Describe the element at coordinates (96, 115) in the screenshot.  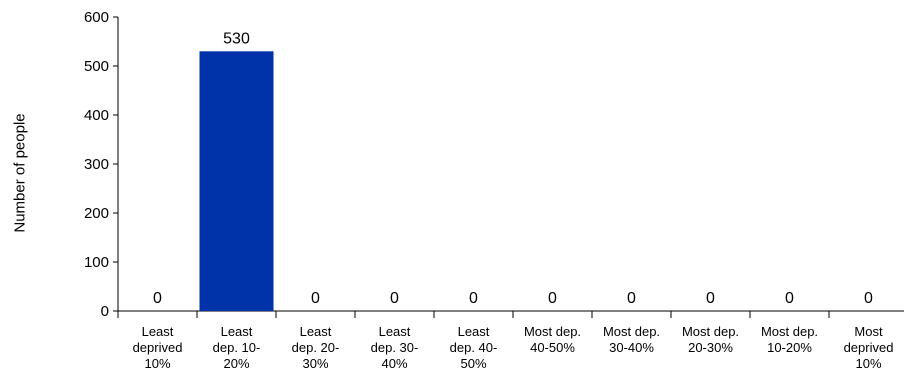
I see `y-tick-label: 400` at that location.